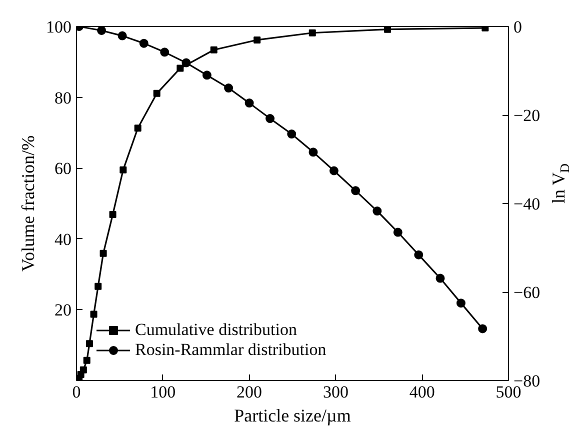  Describe the element at coordinates (63, 168) in the screenshot. I see `y-tick-label: 60` at that location.